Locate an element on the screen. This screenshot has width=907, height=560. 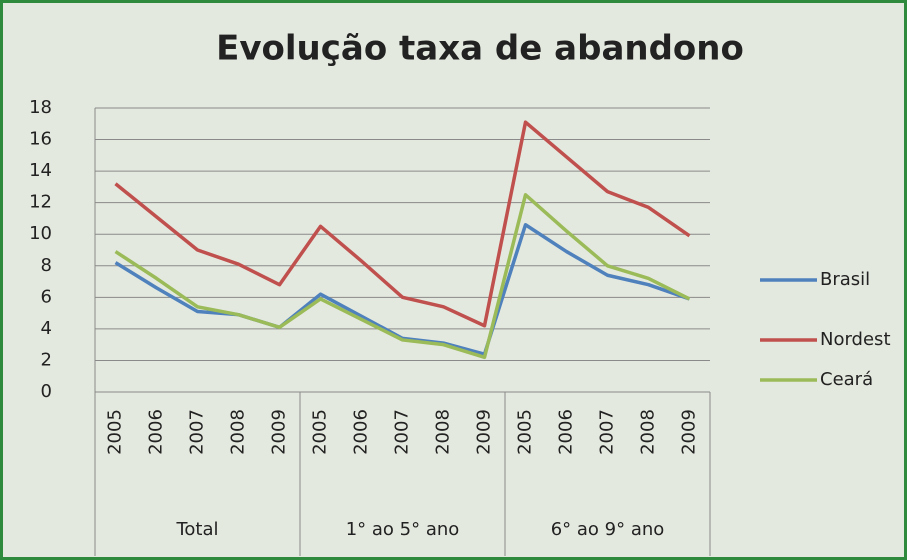
group-label: 6° ao 9° ano is located at coordinates (608, 529).